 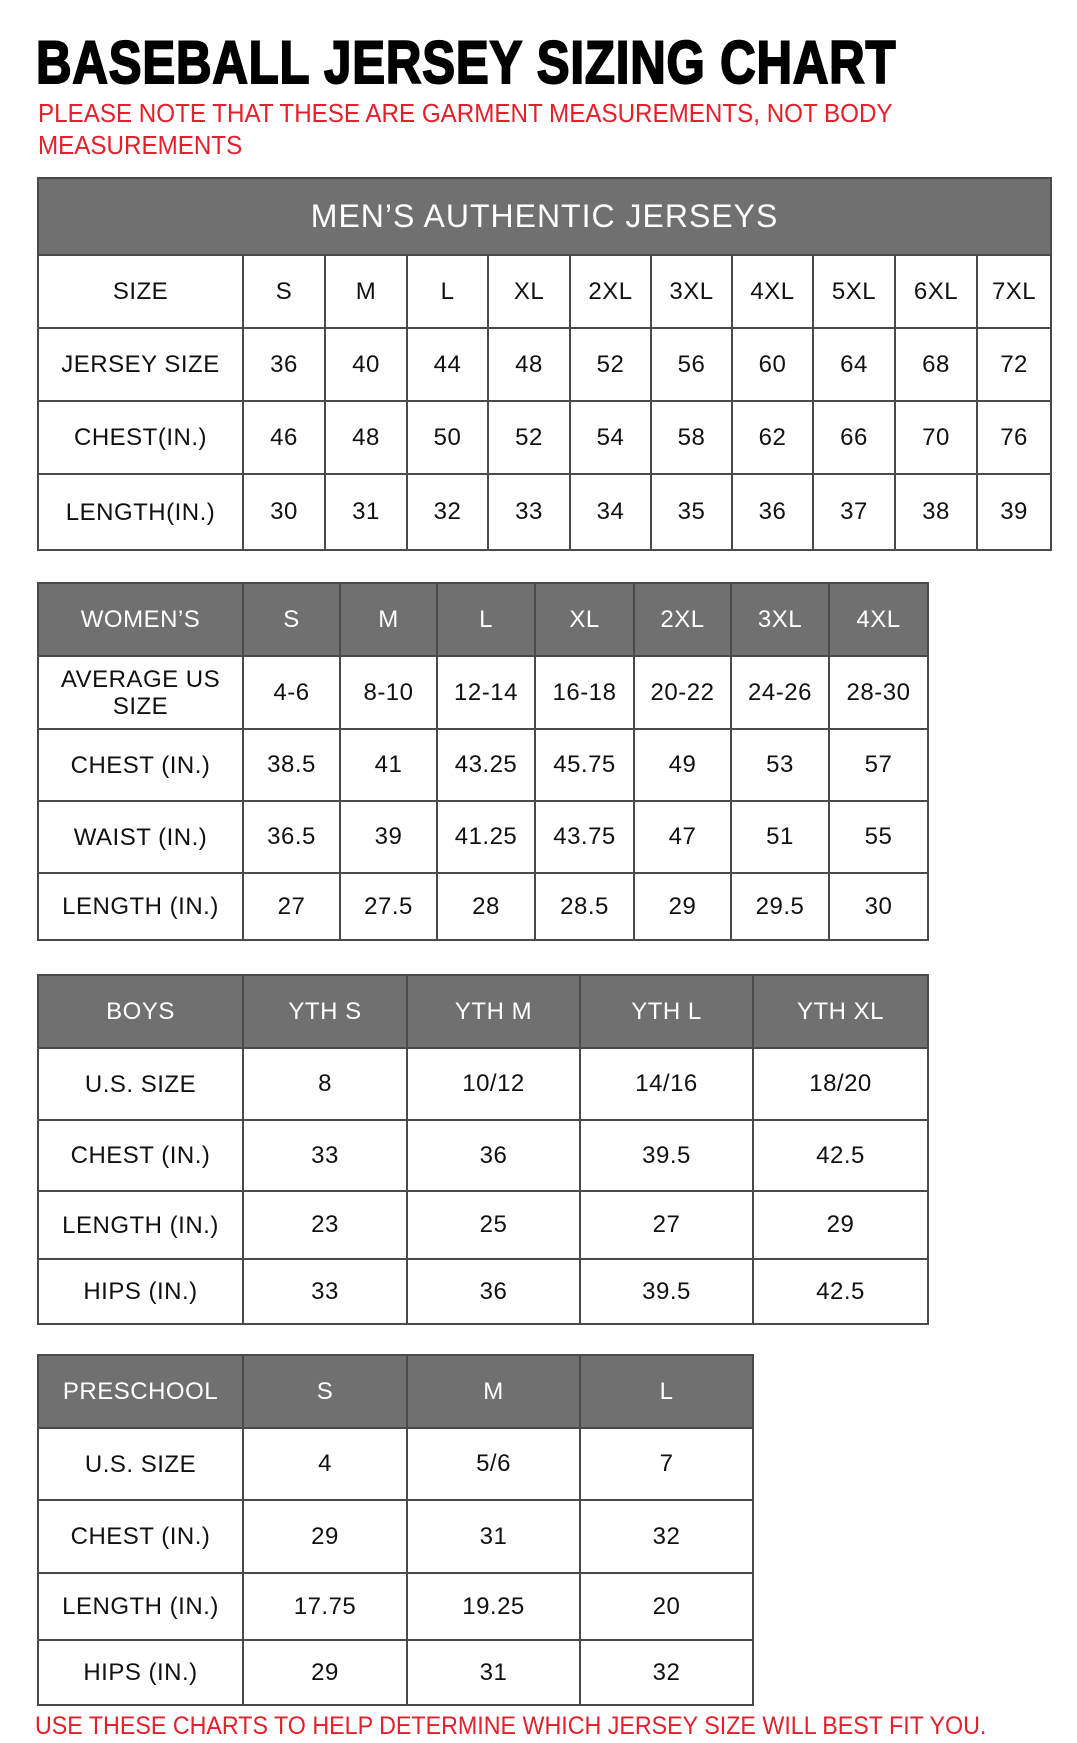 What do you see at coordinates (284, 437) in the screenshot?
I see `measurement-cell: 46` at bounding box center [284, 437].